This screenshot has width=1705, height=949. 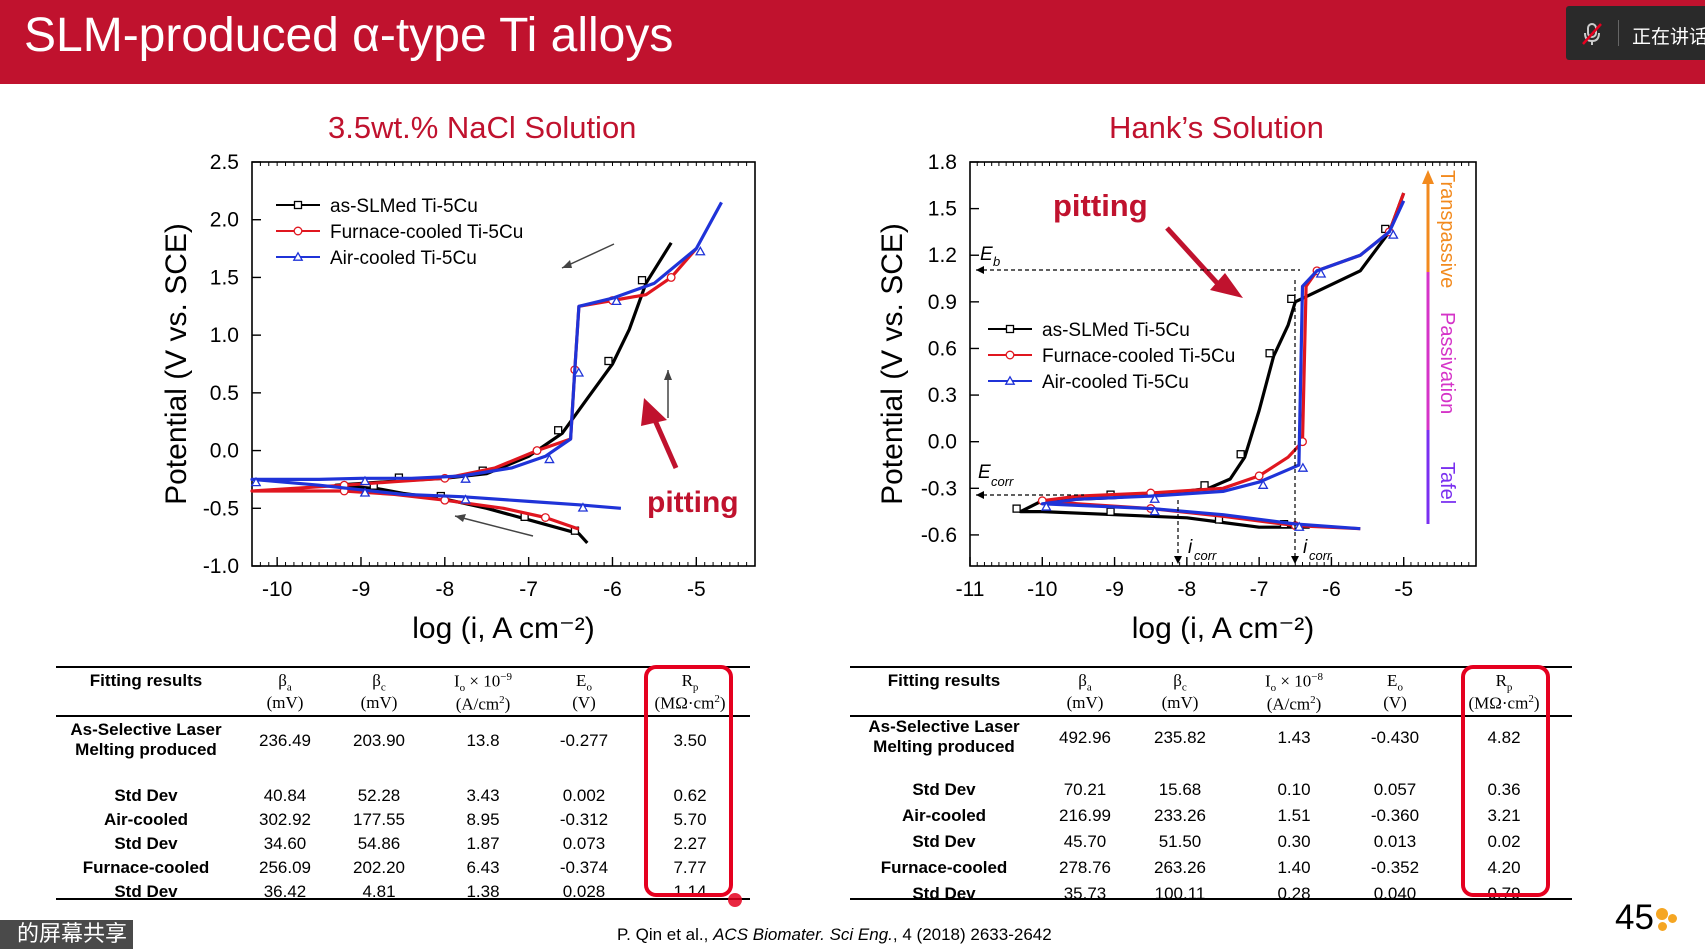 What do you see at coordinates (942, 395) in the screenshot?
I see `y-tick-label: 0.3` at bounding box center [942, 395].